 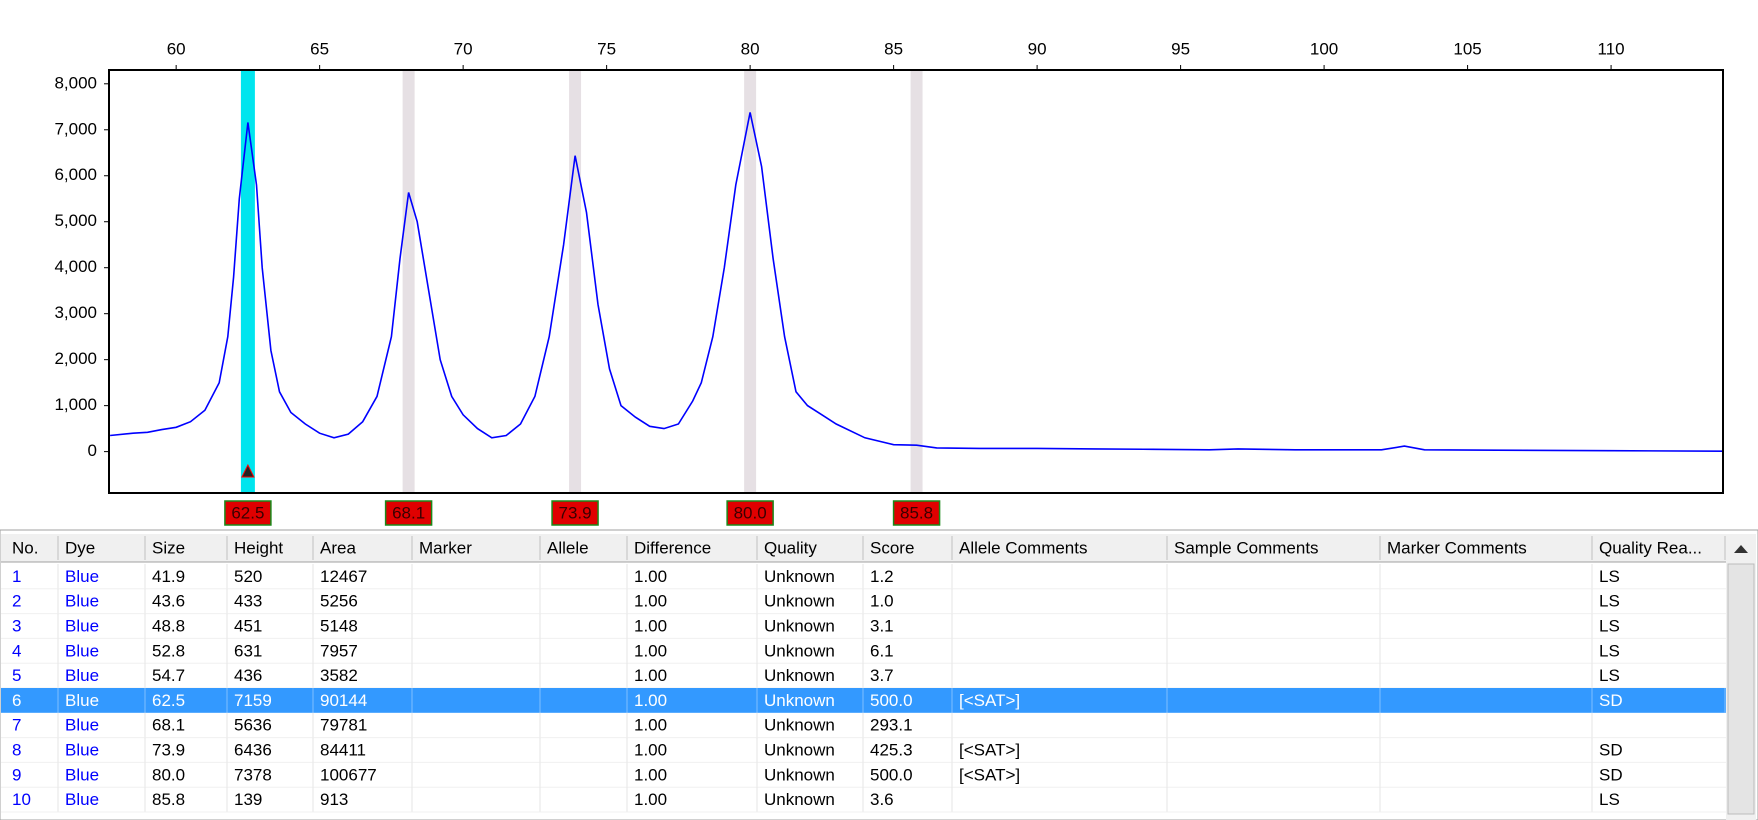 I want to click on x-tick-label: 105, so click(x=1467, y=48).